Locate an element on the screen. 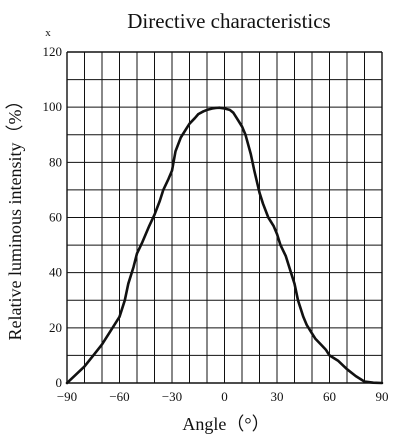 This screenshot has width=393, height=434. x-tick-label: −90 is located at coordinates (67, 396).